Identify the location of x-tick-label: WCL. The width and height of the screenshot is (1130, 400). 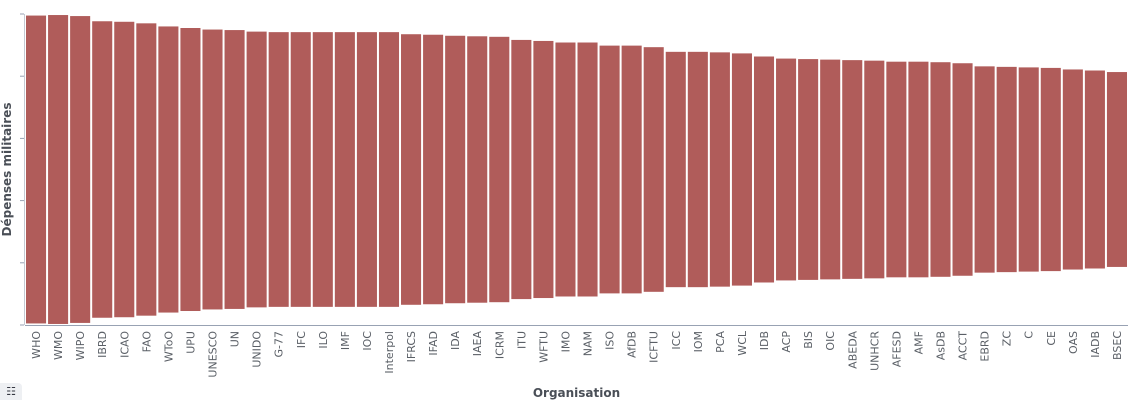
(742, 343).